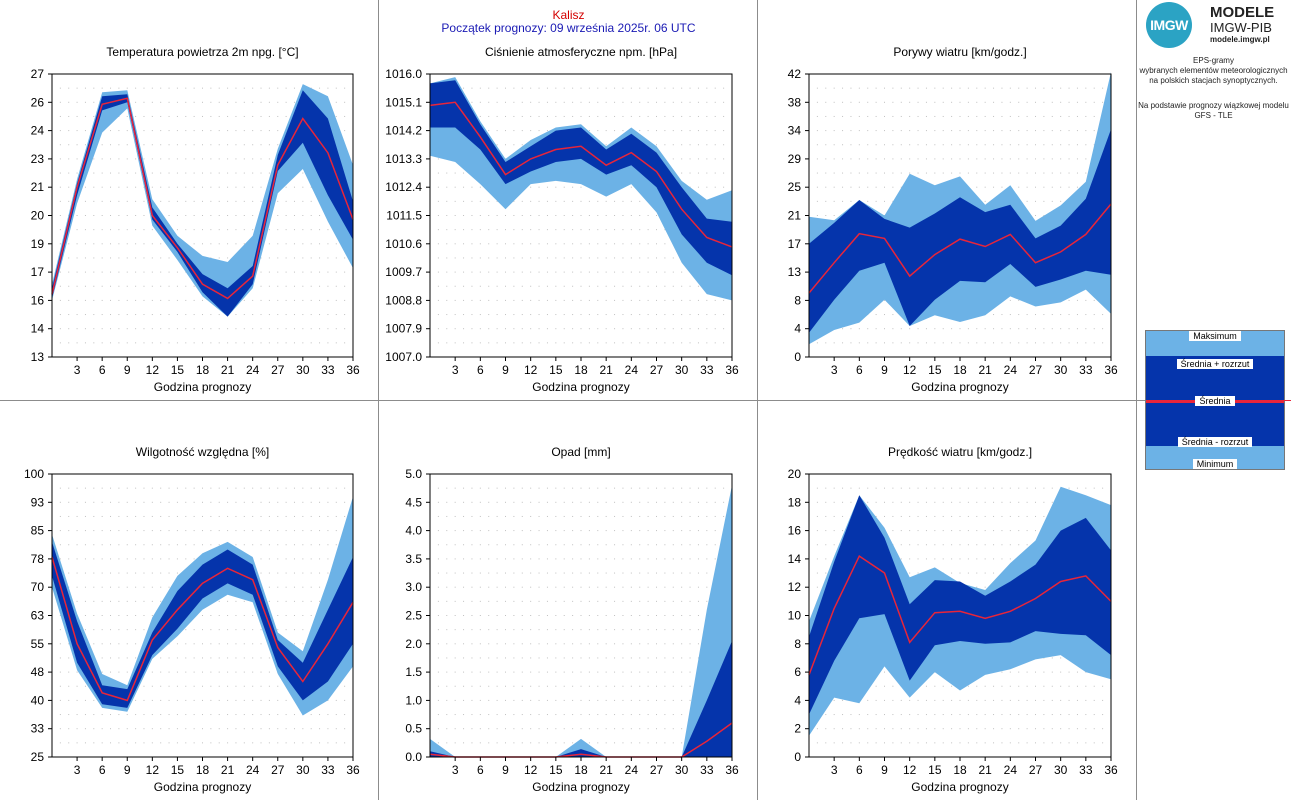 Image resolution: width=1291 pixels, height=800 pixels. Describe the element at coordinates (960, 452) in the screenshot. I see `chart-title: Prędkość wiatru [km/godz.]` at that location.